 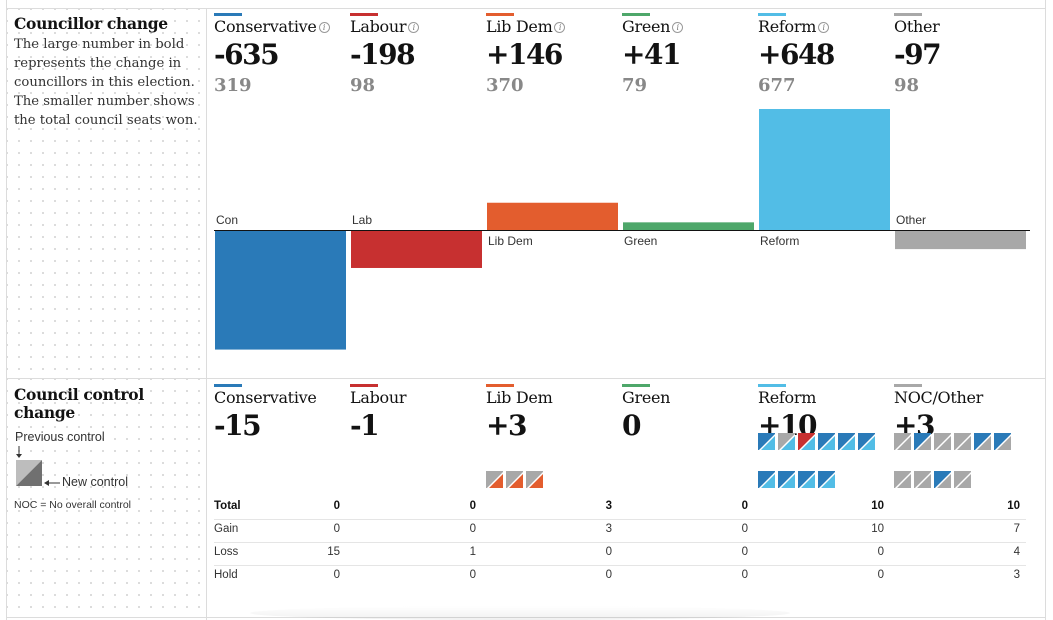 What do you see at coordinates (608, 506) in the screenshot?
I see `table-cell-total-libdem: 3` at bounding box center [608, 506].